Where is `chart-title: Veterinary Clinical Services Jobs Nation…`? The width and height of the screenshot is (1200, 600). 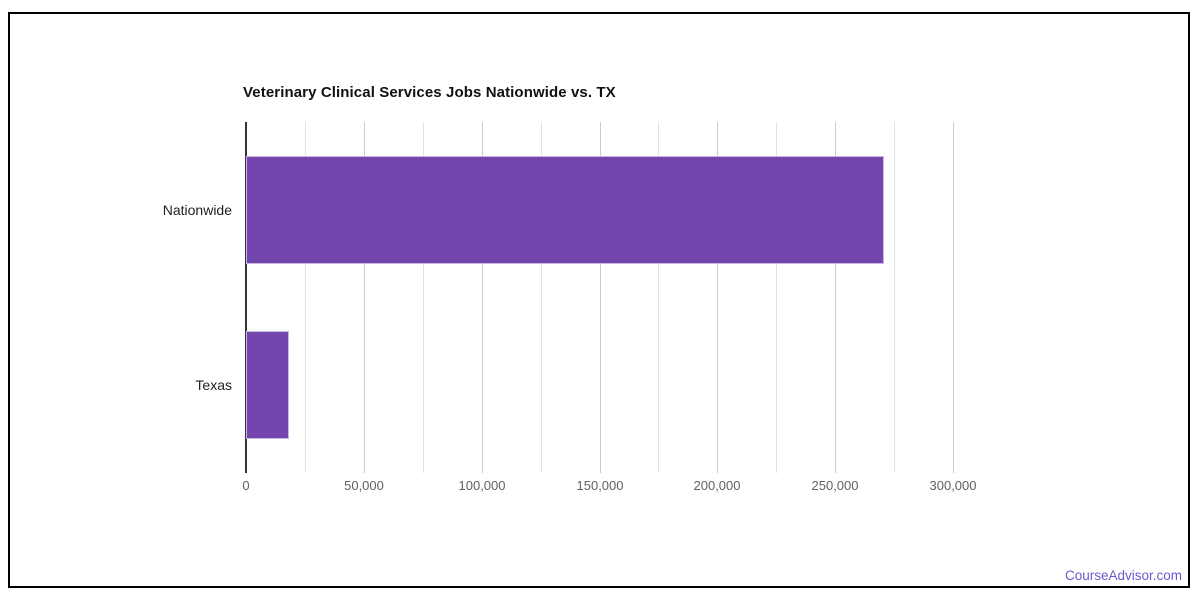
chart-title: Veterinary Clinical Services Jobs Nation… is located at coordinates (429, 92).